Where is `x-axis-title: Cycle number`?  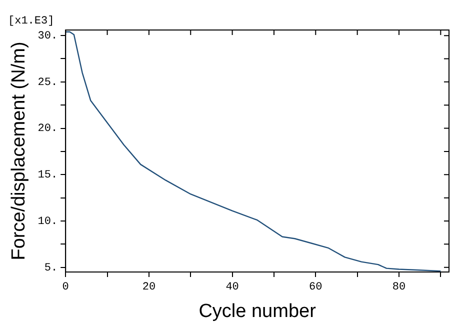
x-axis-title: Cycle number is located at coordinates (257, 311).